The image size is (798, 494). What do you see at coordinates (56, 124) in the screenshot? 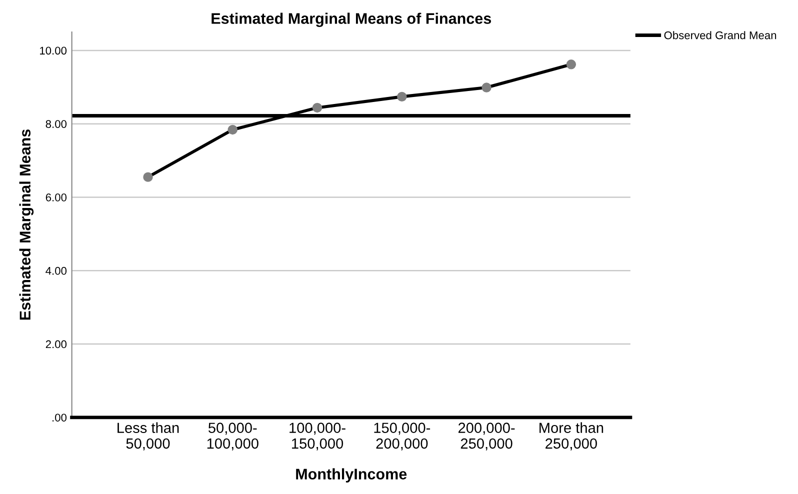
I see `y-tick-label: 8.00` at bounding box center [56, 124].